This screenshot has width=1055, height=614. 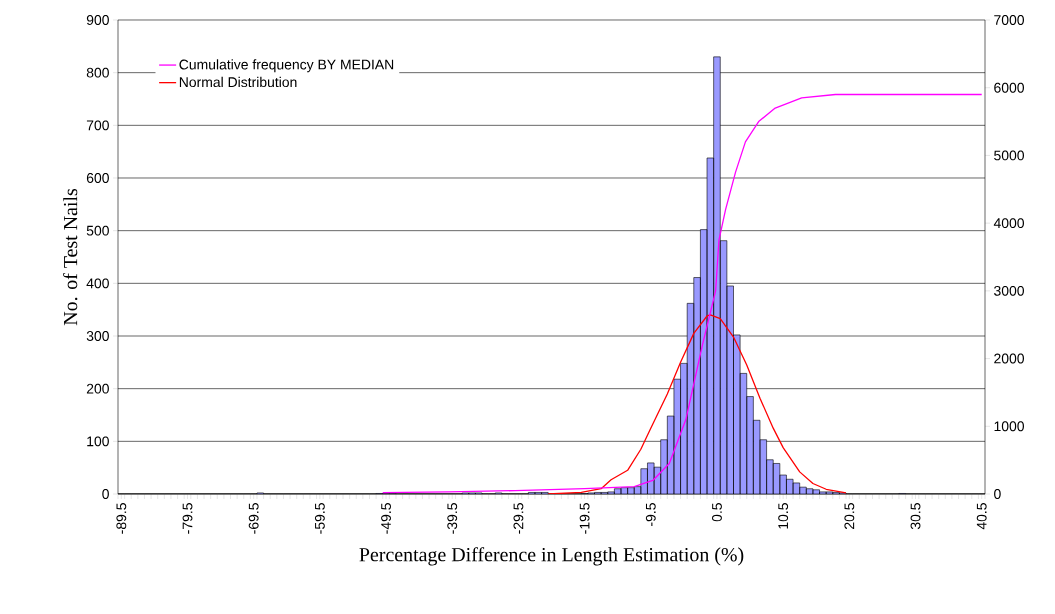 I want to click on y-tick-label: 600, so click(x=97, y=178).